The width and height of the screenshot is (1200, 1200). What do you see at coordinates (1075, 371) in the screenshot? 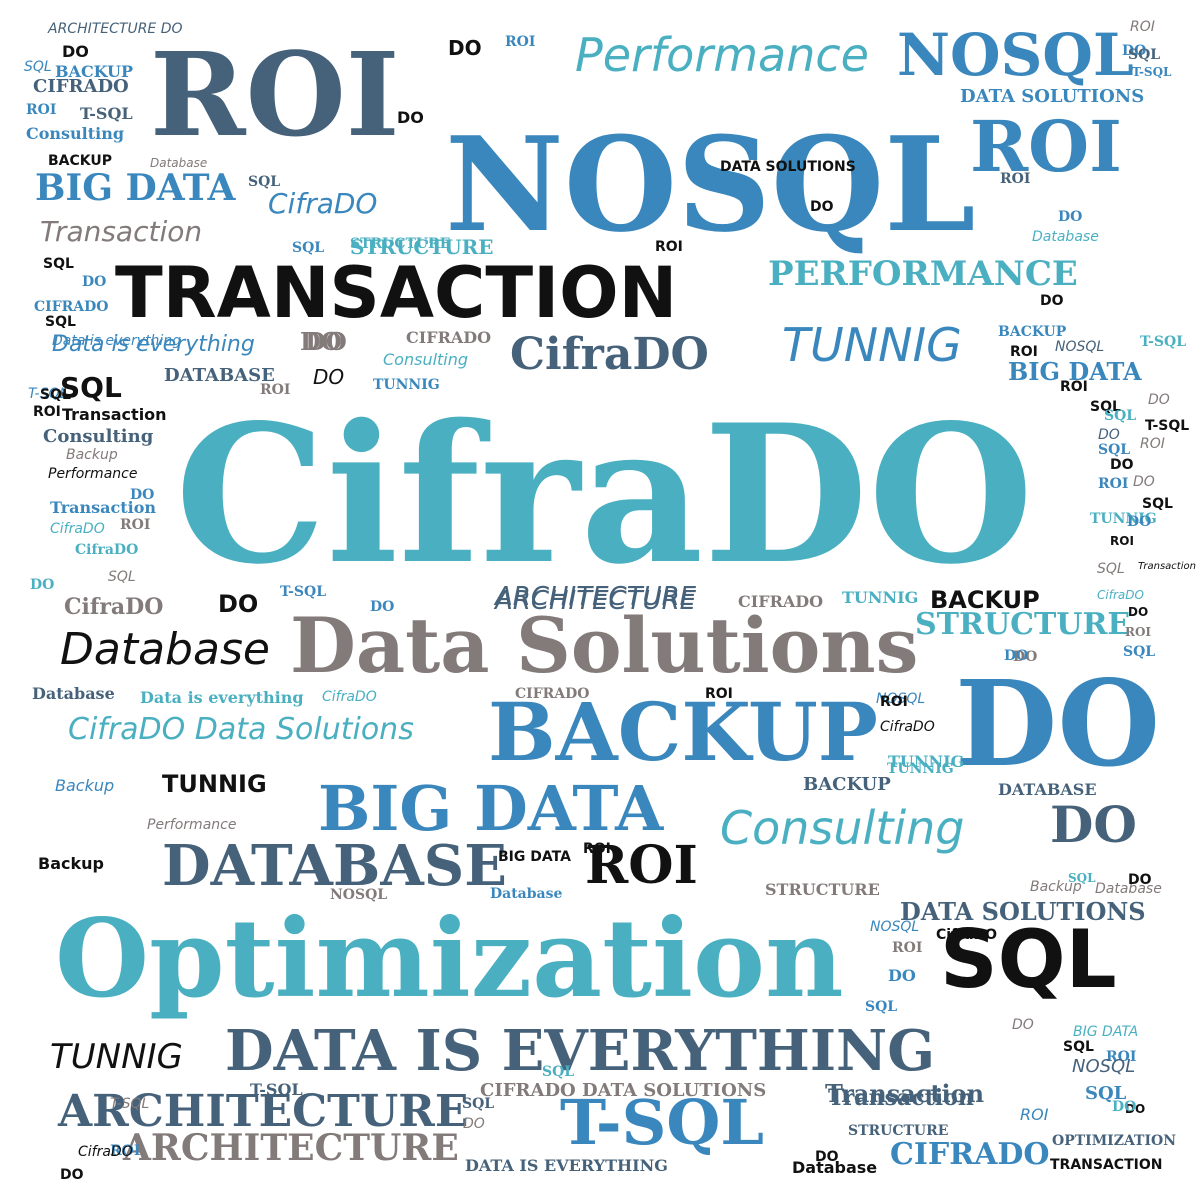
I see `cloud-word-big-data: BIG DATA` at bounding box center [1075, 371].